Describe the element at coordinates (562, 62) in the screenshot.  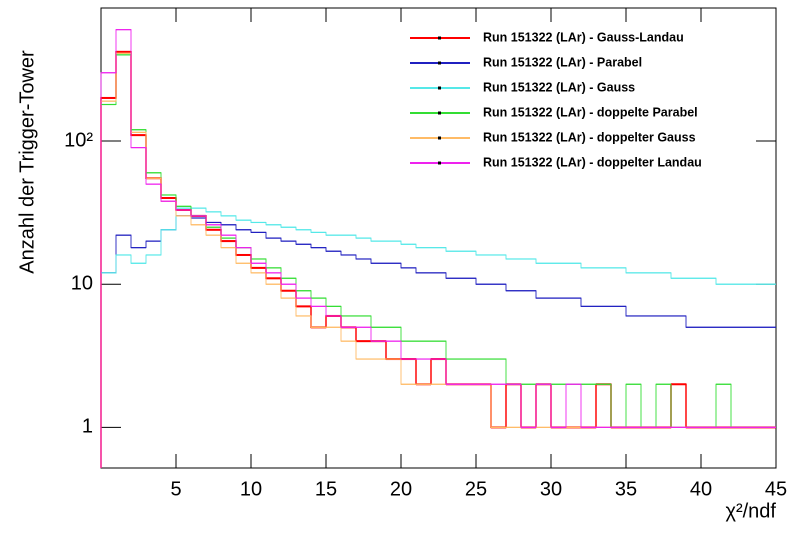
I see `legend-label: Run 151322 (LAr) - Parabel` at that location.